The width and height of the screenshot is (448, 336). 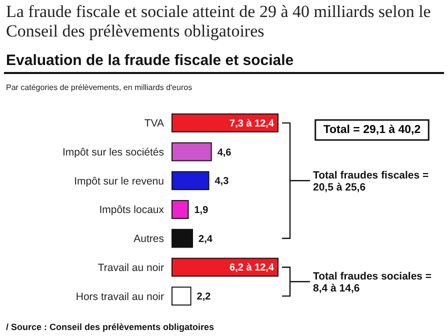 I want to click on data-label: 6,2 à 12,4, so click(x=252, y=268).